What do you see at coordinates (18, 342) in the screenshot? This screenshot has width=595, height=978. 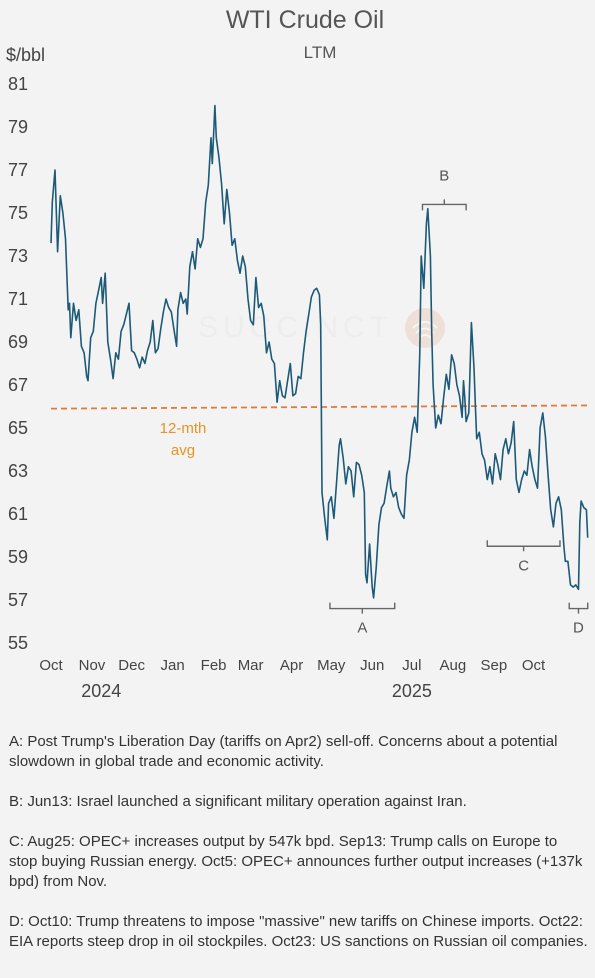 I see `y-tick-label: 69` at bounding box center [18, 342].